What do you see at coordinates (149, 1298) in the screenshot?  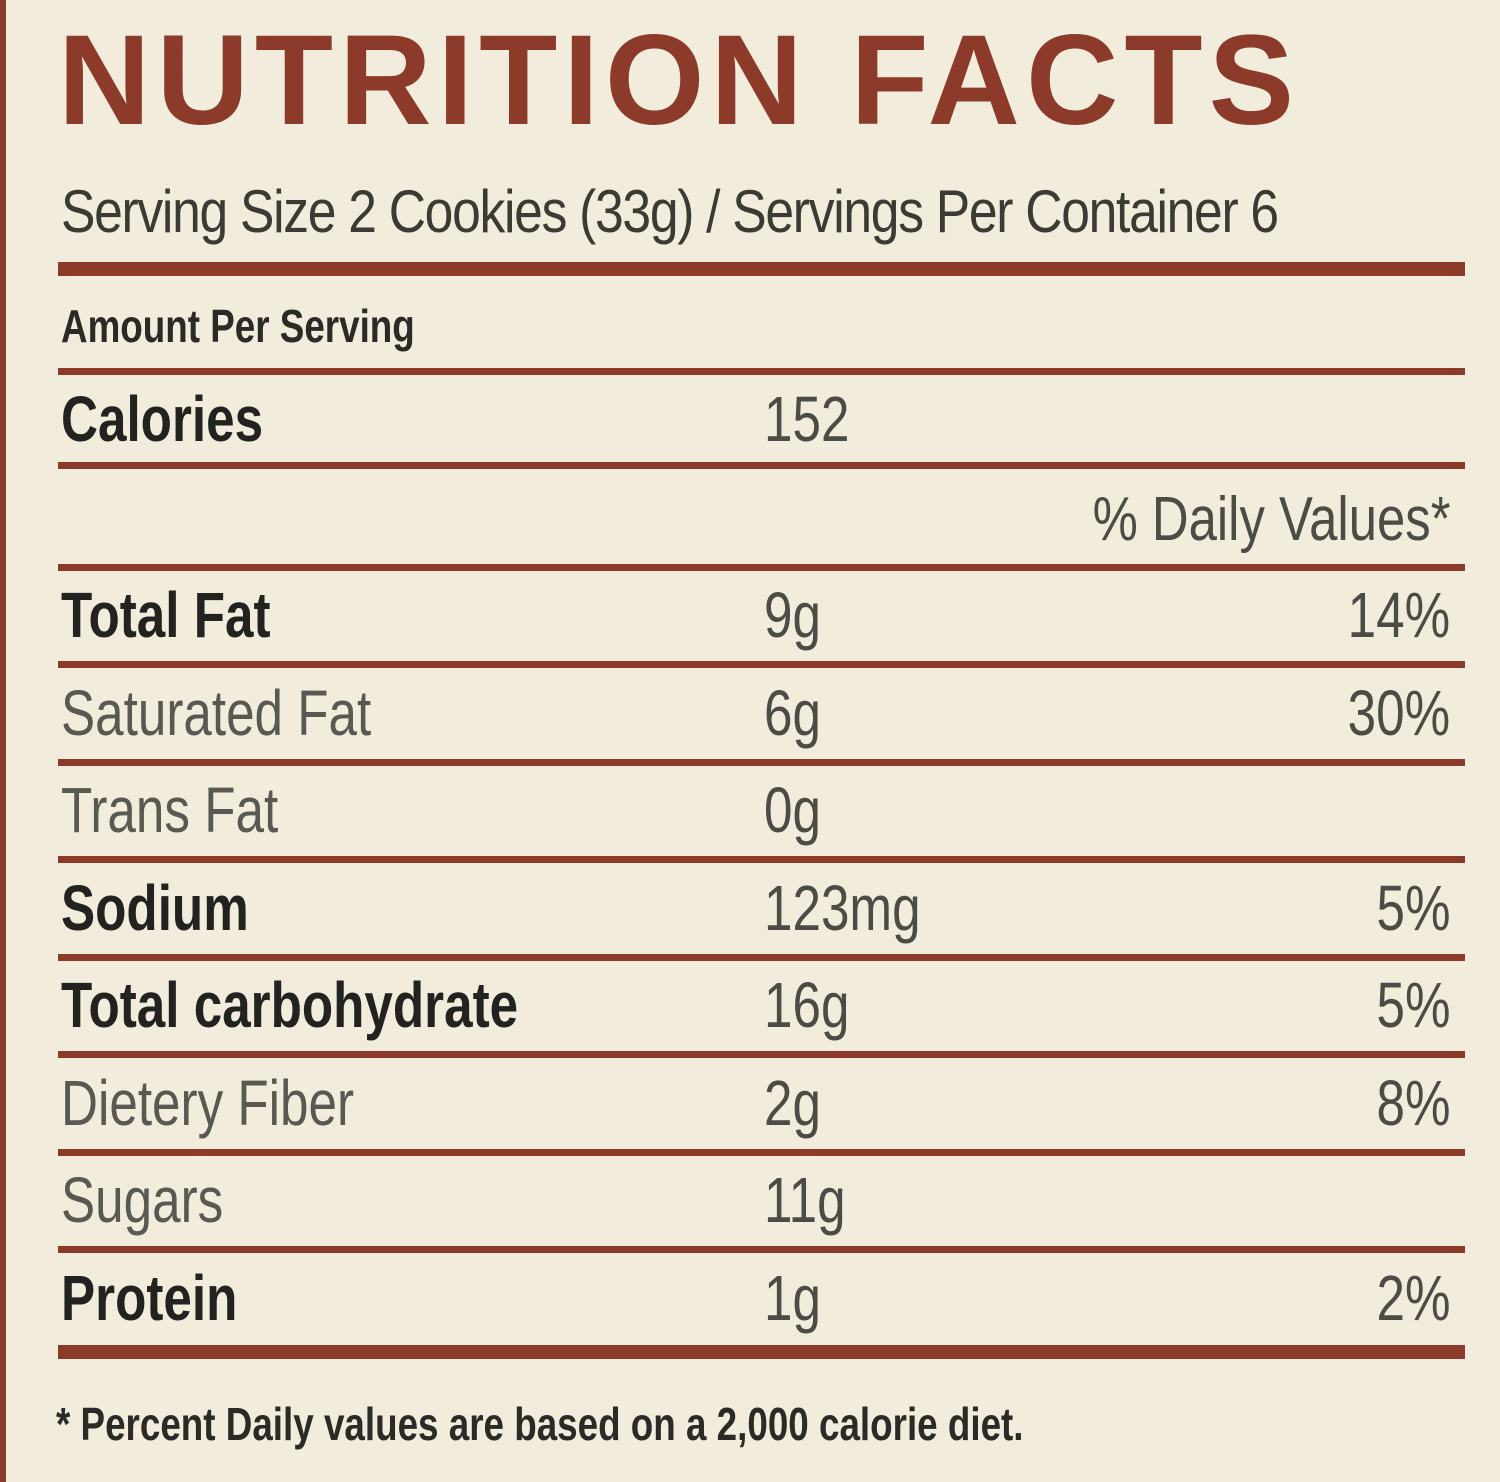 I see `nutrient-label: Protein` at bounding box center [149, 1298].